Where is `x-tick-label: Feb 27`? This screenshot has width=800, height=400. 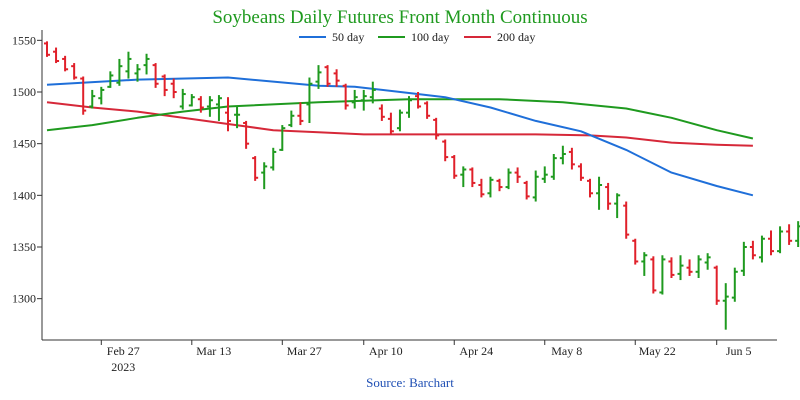 x-tick-label: Feb 27 is located at coordinates (123, 351).